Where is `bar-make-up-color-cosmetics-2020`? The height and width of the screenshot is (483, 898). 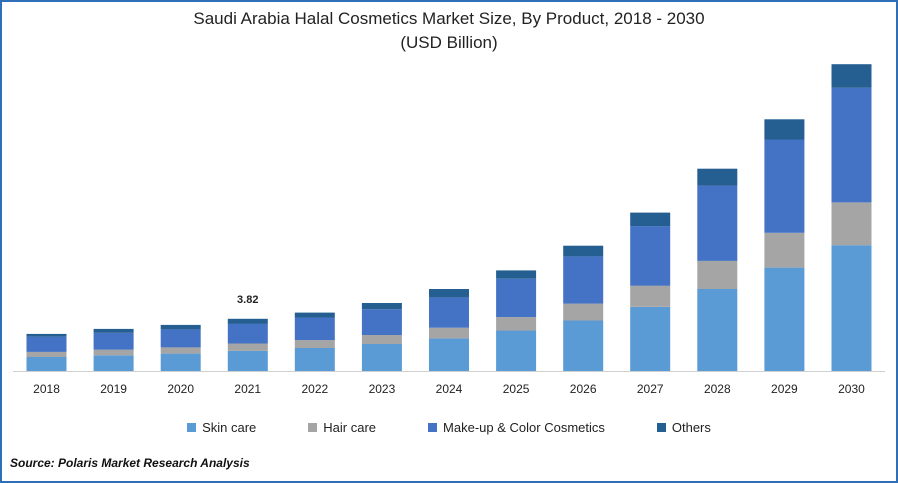
bar-make-up-color-cosmetics-2020 is located at coordinates (180, 338).